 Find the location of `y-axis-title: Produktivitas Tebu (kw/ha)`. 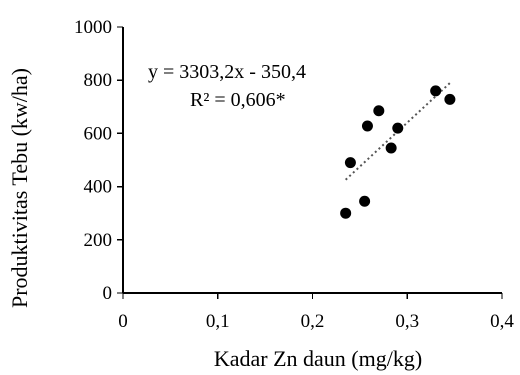

y-axis-title: Produktivitas Tebu (kw/ha) is located at coordinates (19, 188).